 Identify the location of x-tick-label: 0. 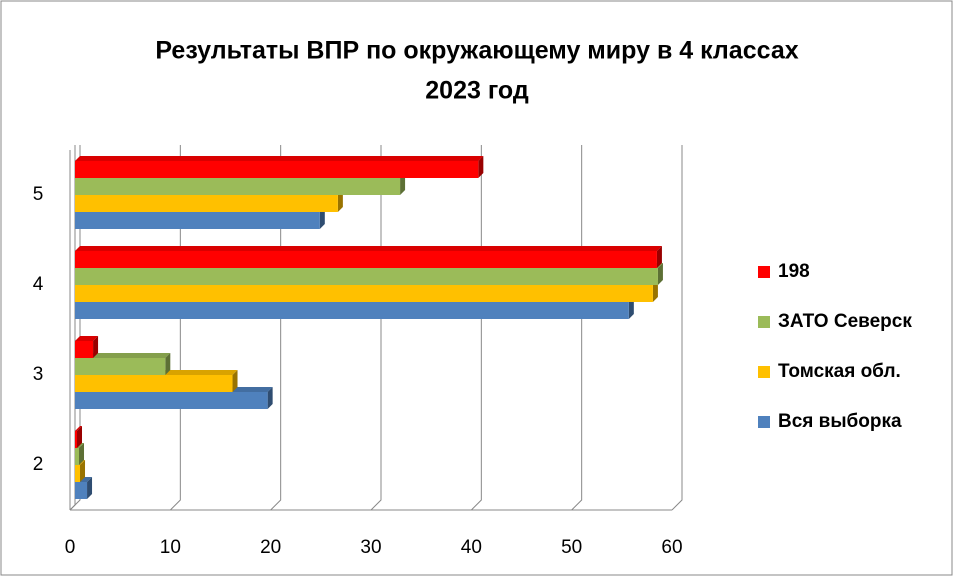
(70, 547).